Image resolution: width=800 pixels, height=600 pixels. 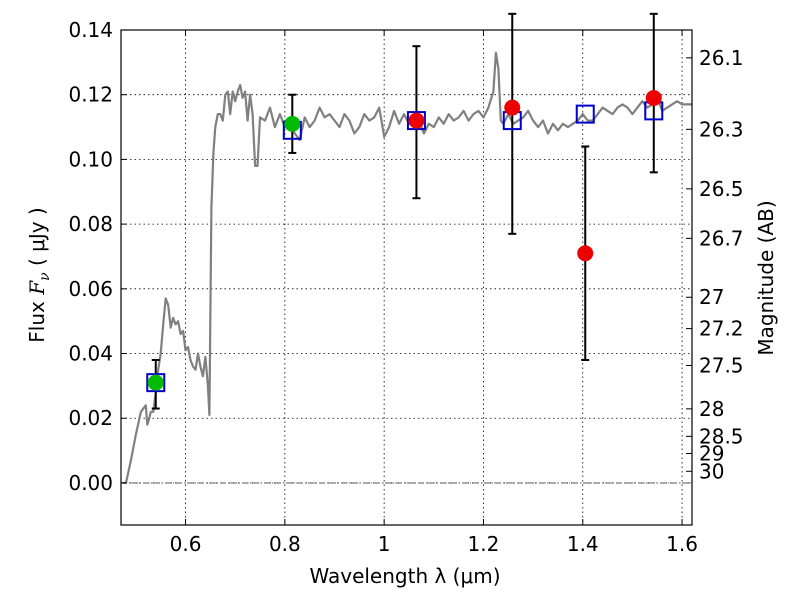 What do you see at coordinates (766, 277) in the screenshot?
I see `y2-axis-title: Magnitude (AB)` at bounding box center [766, 277].